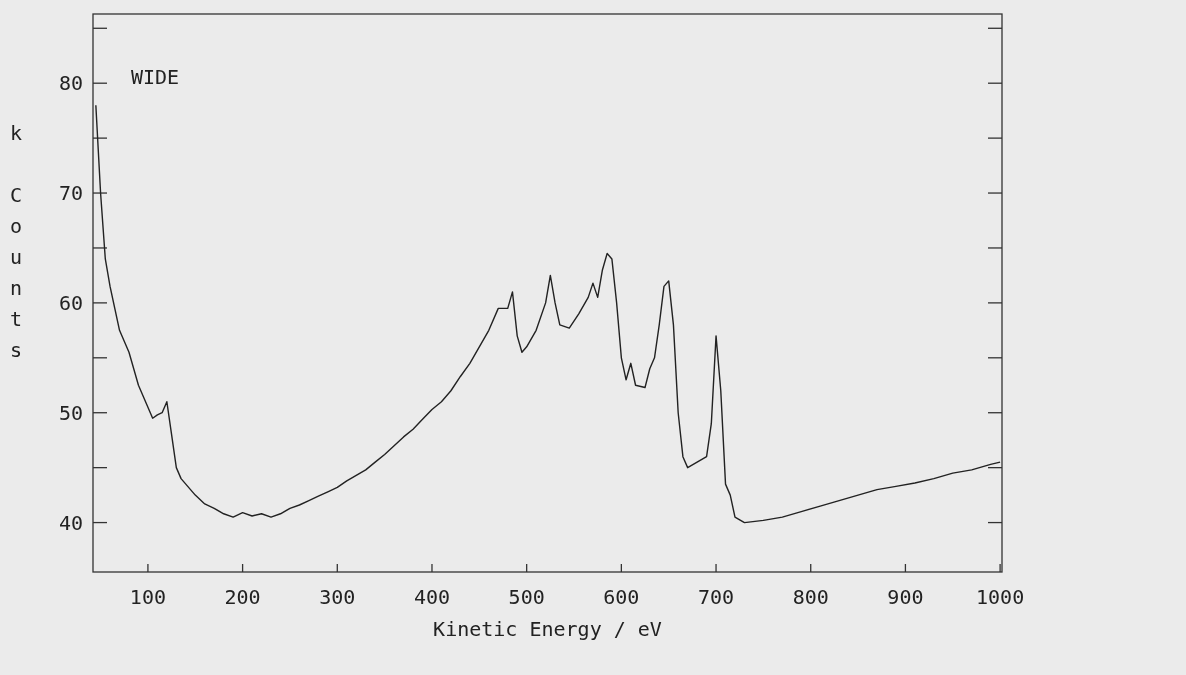  What do you see at coordinates (70, 83) in the screenshot?
I see `y-tick-label: 80` at bounding box center [70, 83].